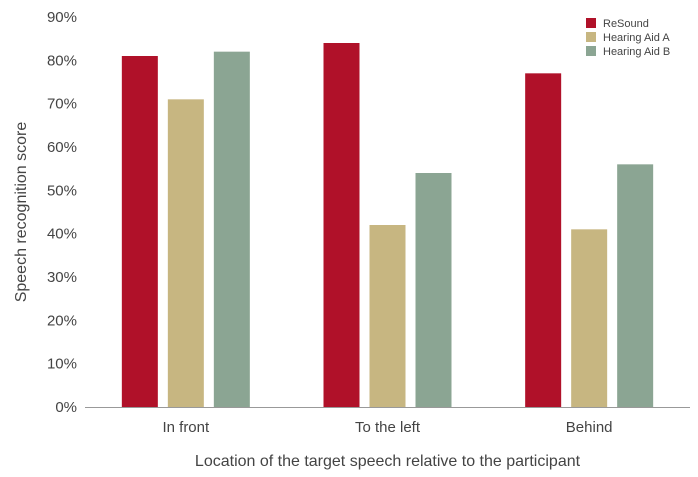 The image size is (698, 477). I want to click on legend: ReSound Hearing Aid A Hearing Aid B, so click(628, 38).